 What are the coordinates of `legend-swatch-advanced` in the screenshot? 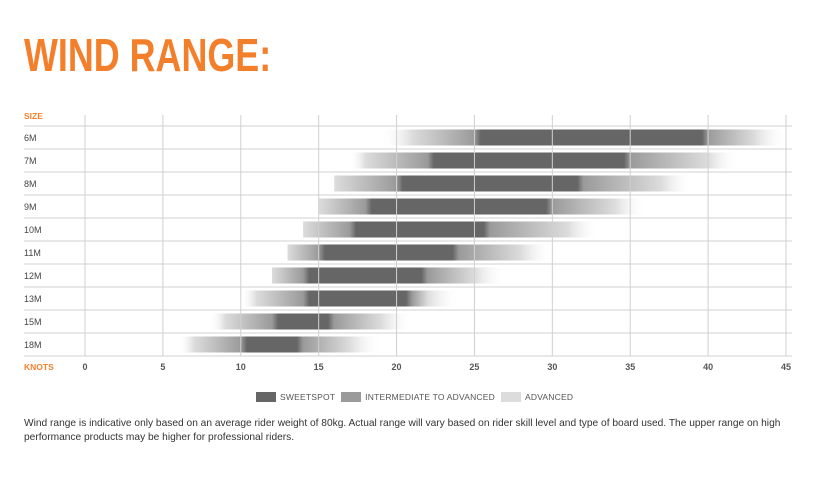 It's located at (510, 397).